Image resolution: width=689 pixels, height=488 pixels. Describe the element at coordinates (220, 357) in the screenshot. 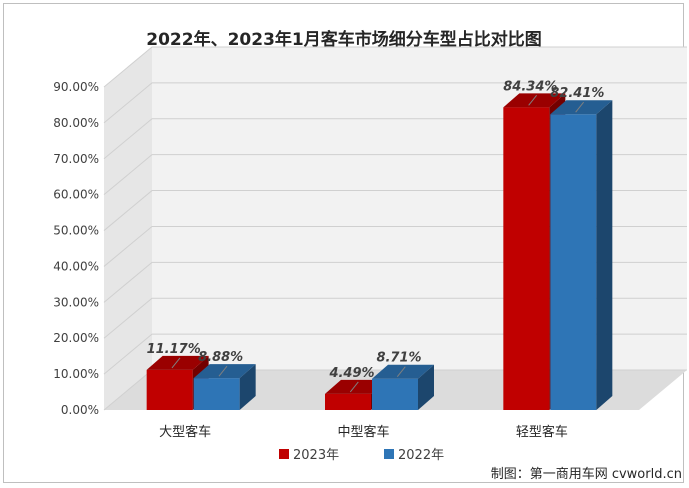

I see `data-label: 8.88%` at that location.